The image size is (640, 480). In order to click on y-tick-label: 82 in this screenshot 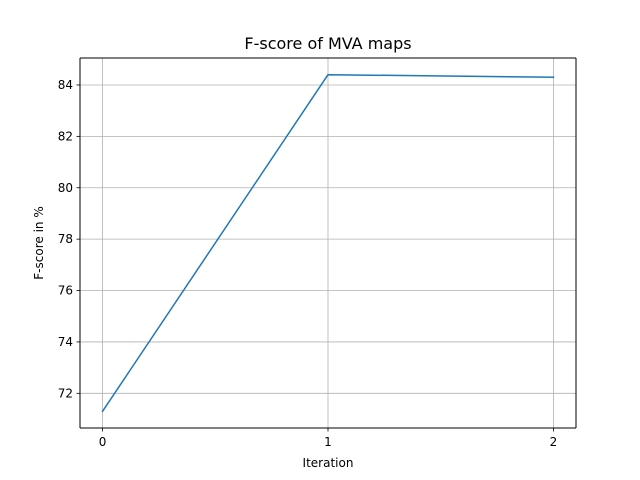, I will do `click(65, 136)`.